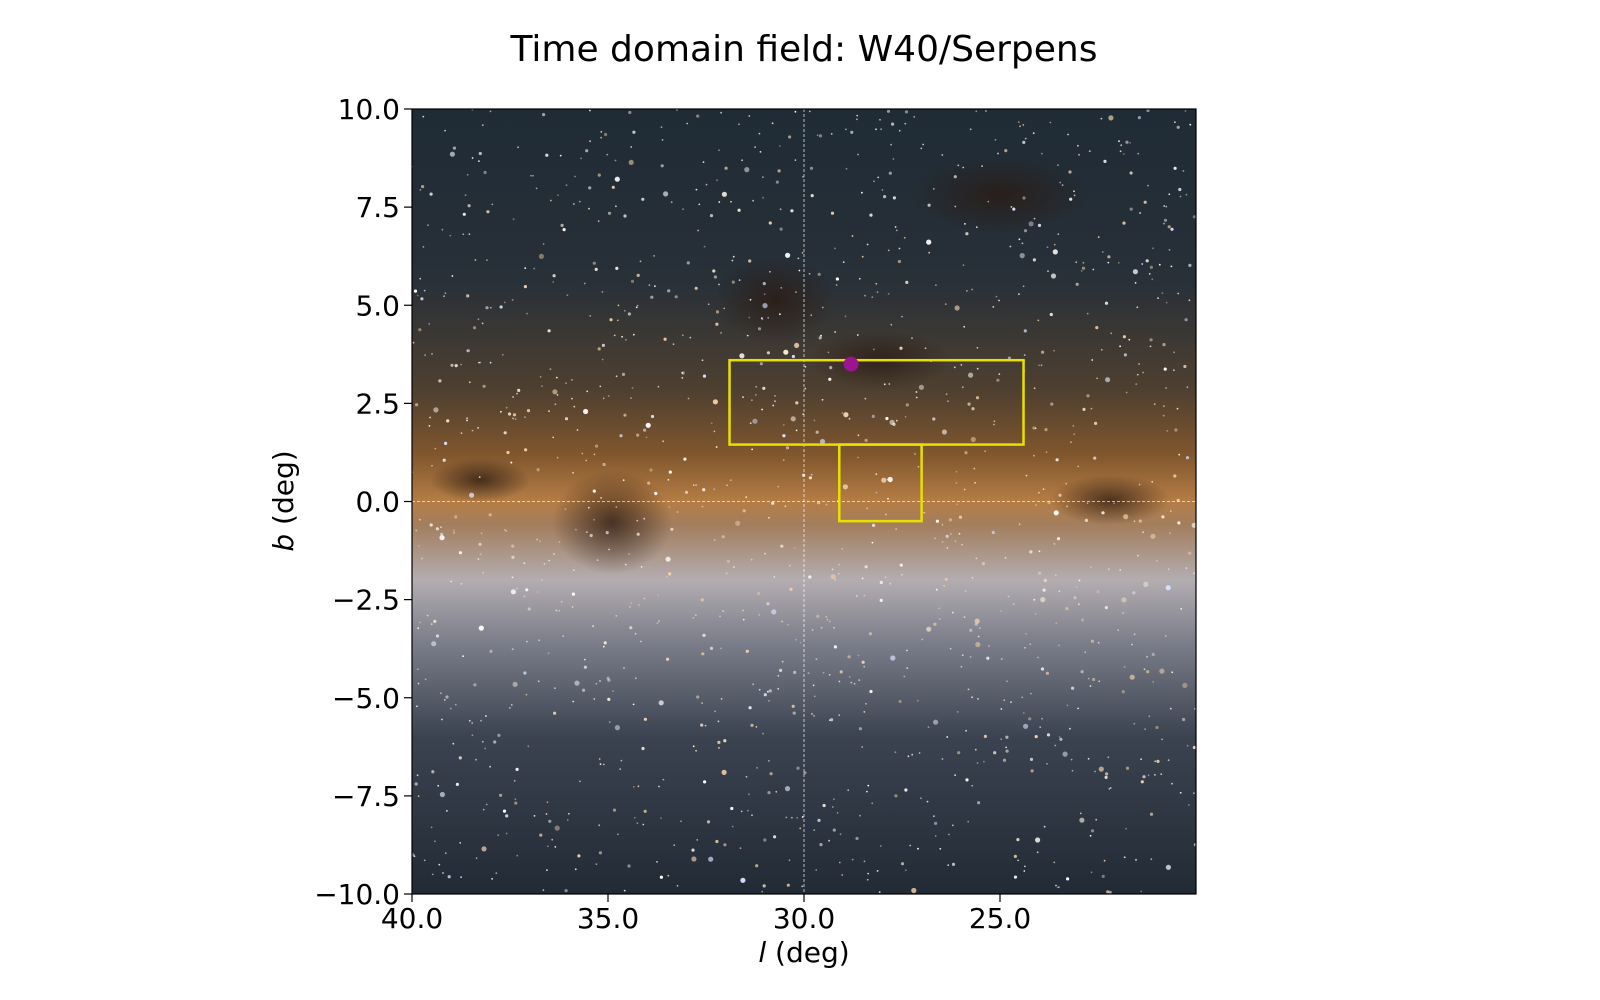 Image resolution: width=1600 pixels, height=1000 pixels. What do you see at coordinates (377, 305) in the screenshot?
I see `y-tick-label: 5.0` at bounding box center [377, 305].